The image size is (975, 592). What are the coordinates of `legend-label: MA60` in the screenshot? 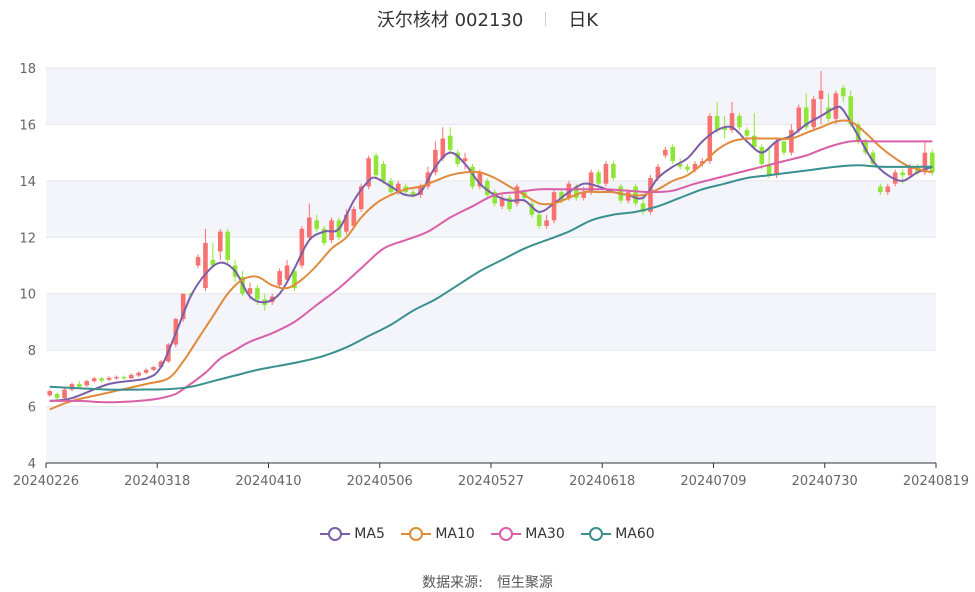 It's located at (635, 534).